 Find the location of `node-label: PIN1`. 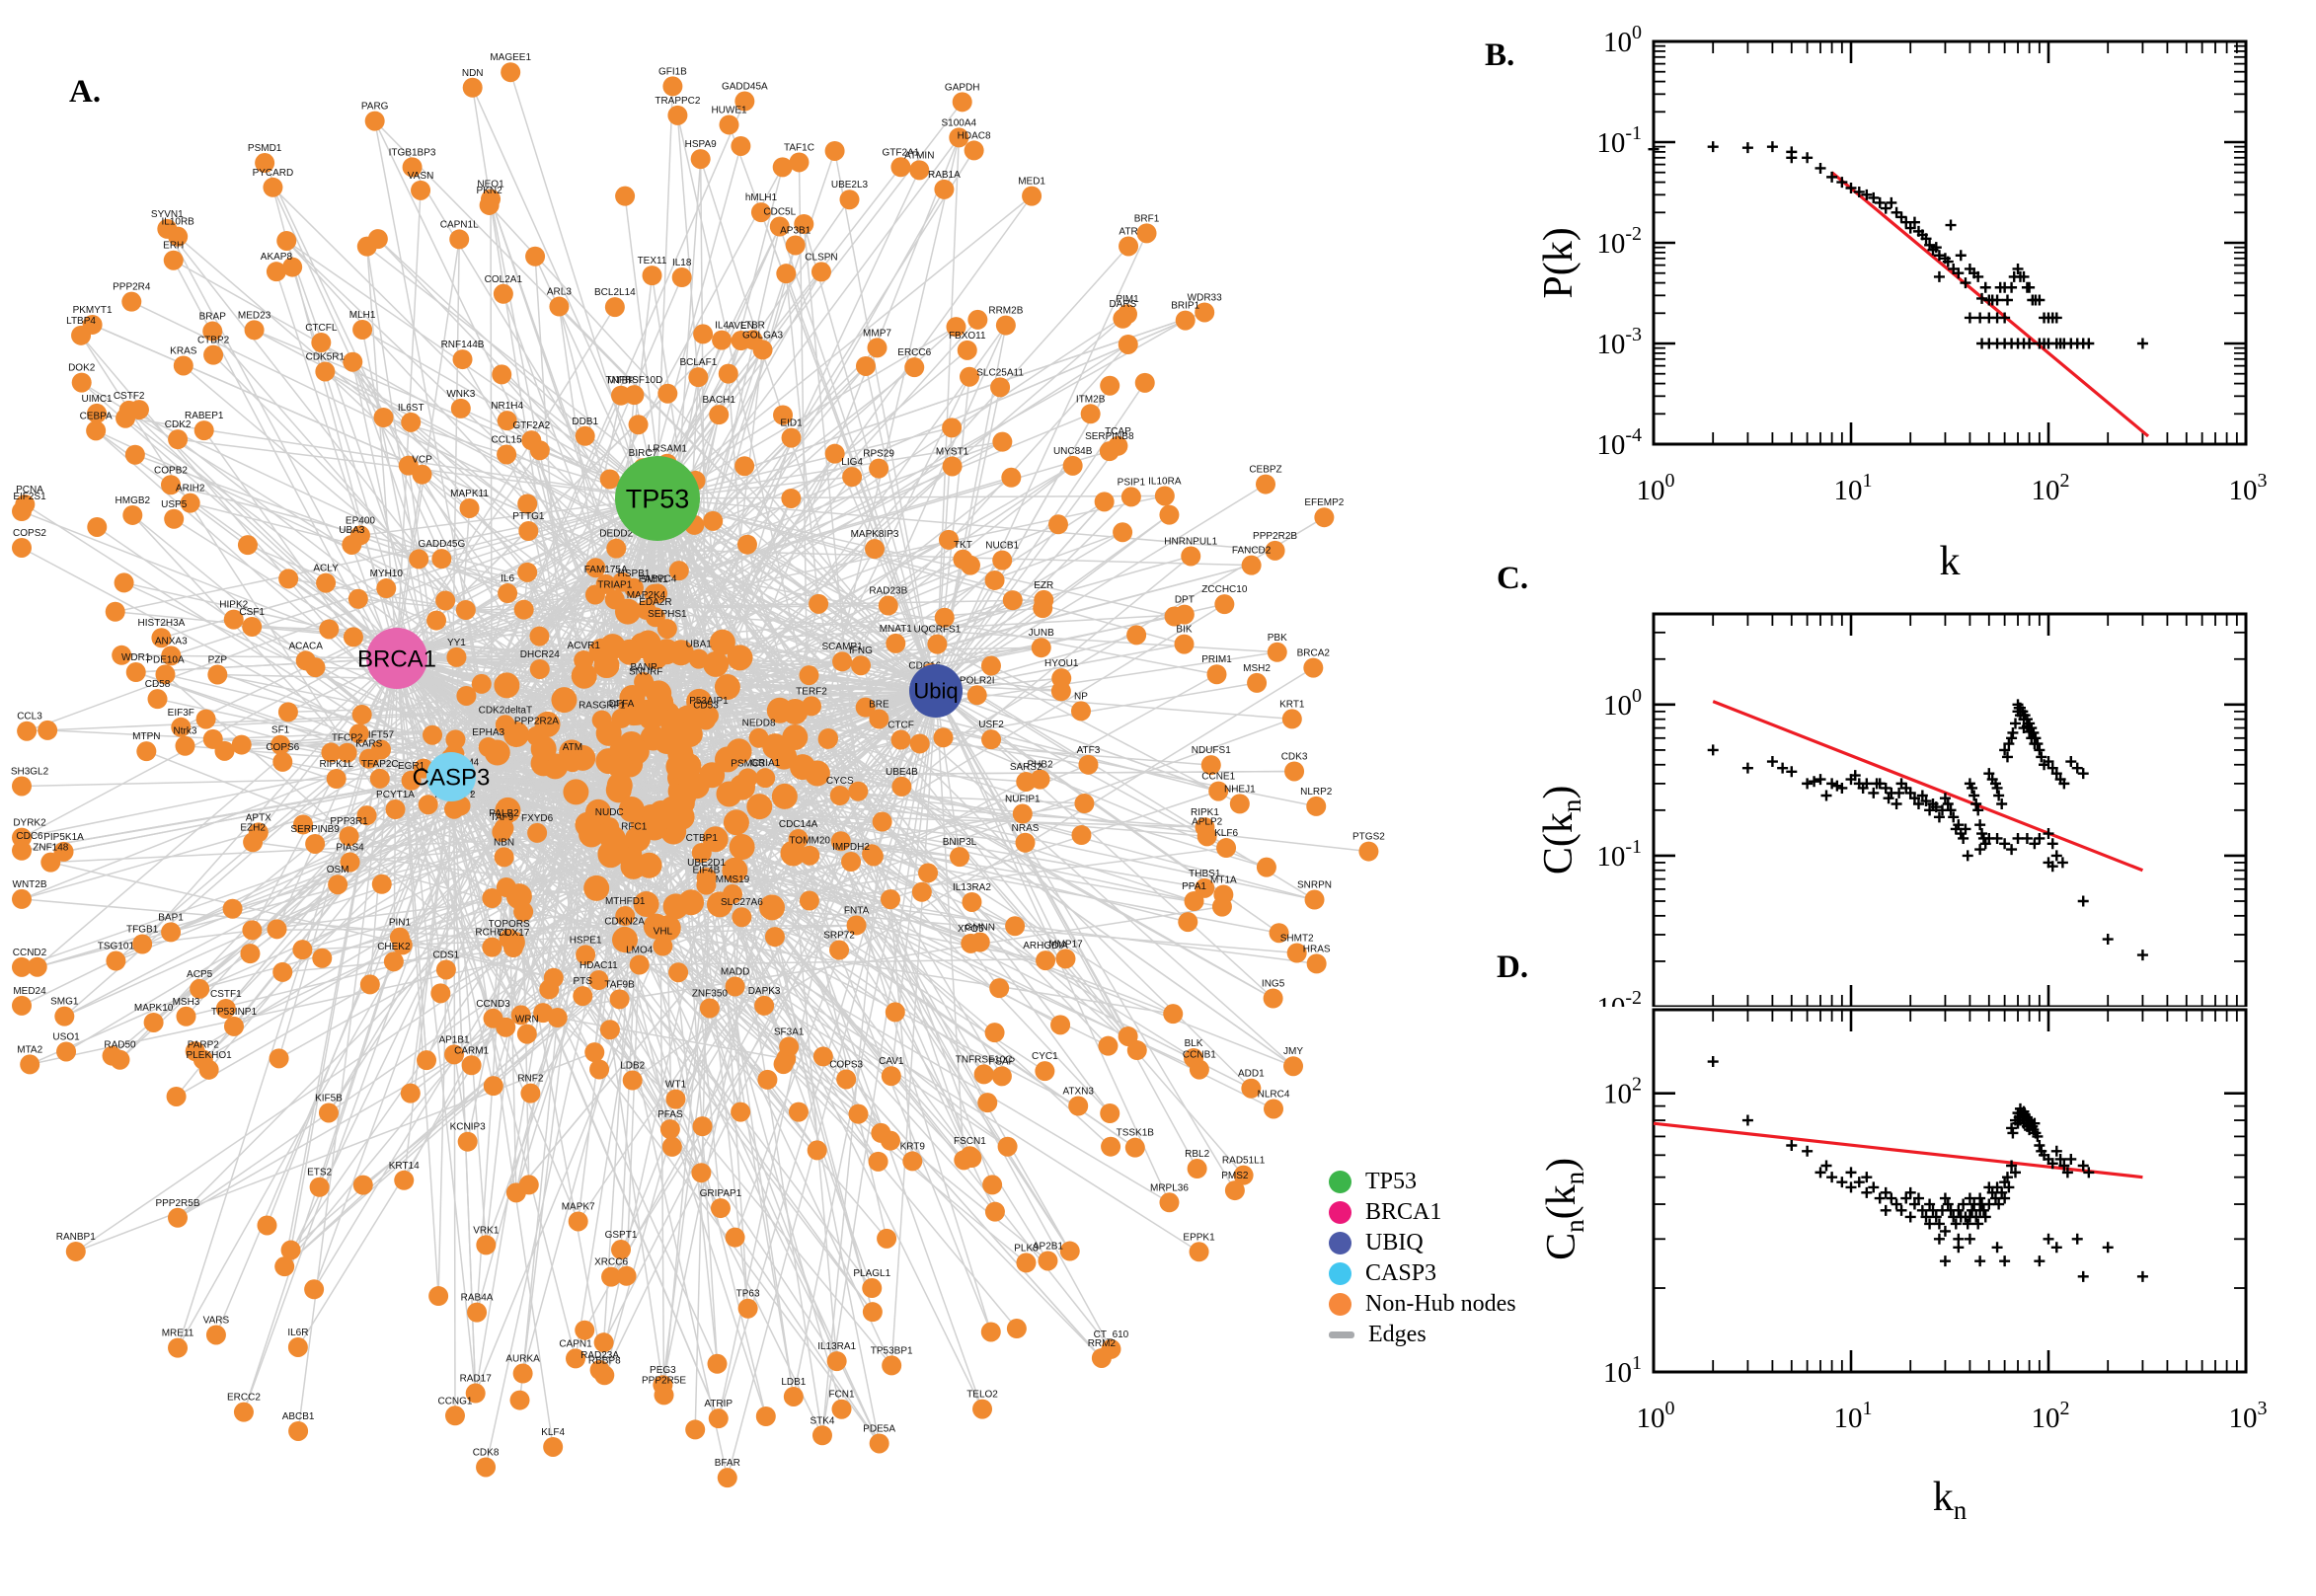

node-label: PIN1 is located at coordinates (401, 923).